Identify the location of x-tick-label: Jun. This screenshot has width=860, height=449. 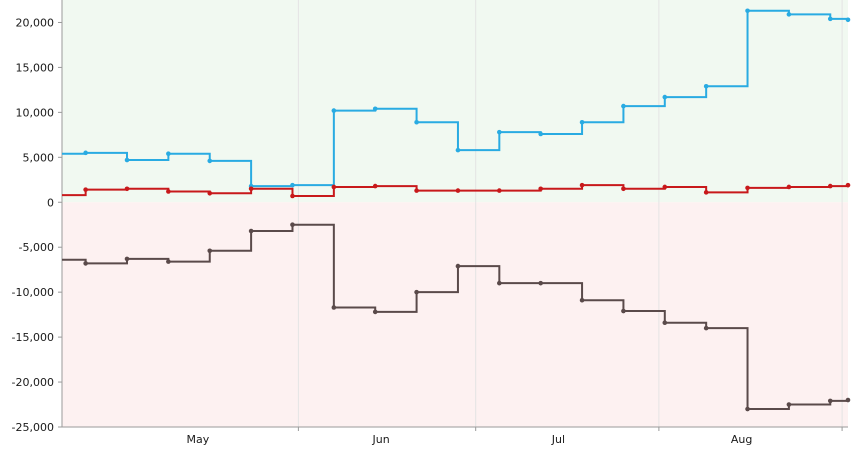
(381, 439).